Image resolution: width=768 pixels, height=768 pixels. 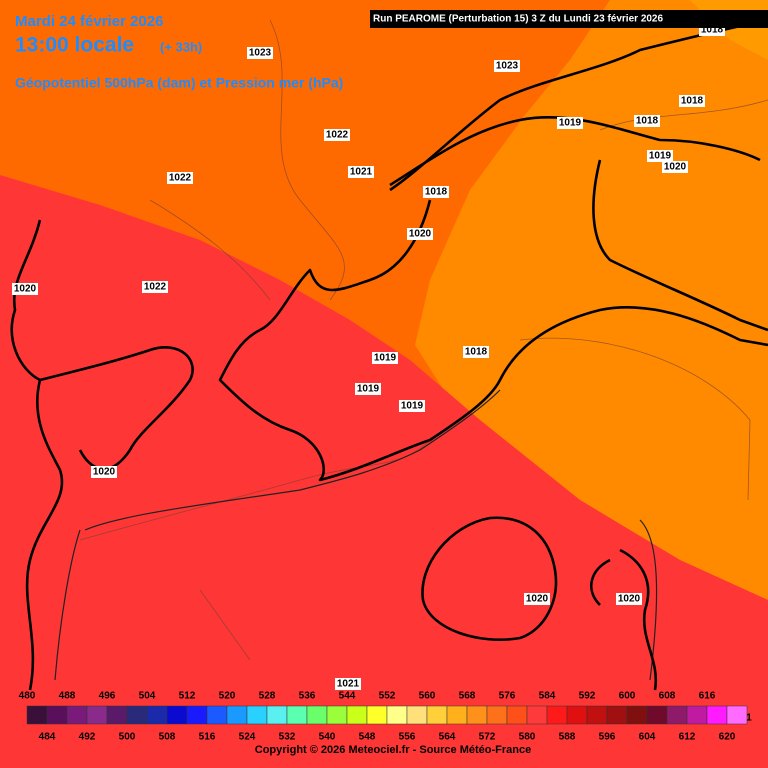 I want to click on colorbar-label: 584, so click(x=547, y=696).